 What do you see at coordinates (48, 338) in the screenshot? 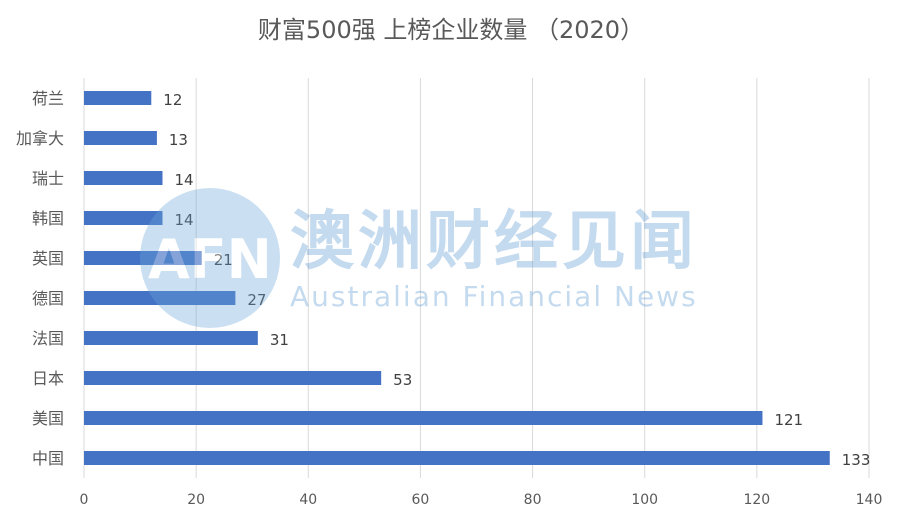
I see `y-tick-label: 法国` at bounding box center [48, 338].